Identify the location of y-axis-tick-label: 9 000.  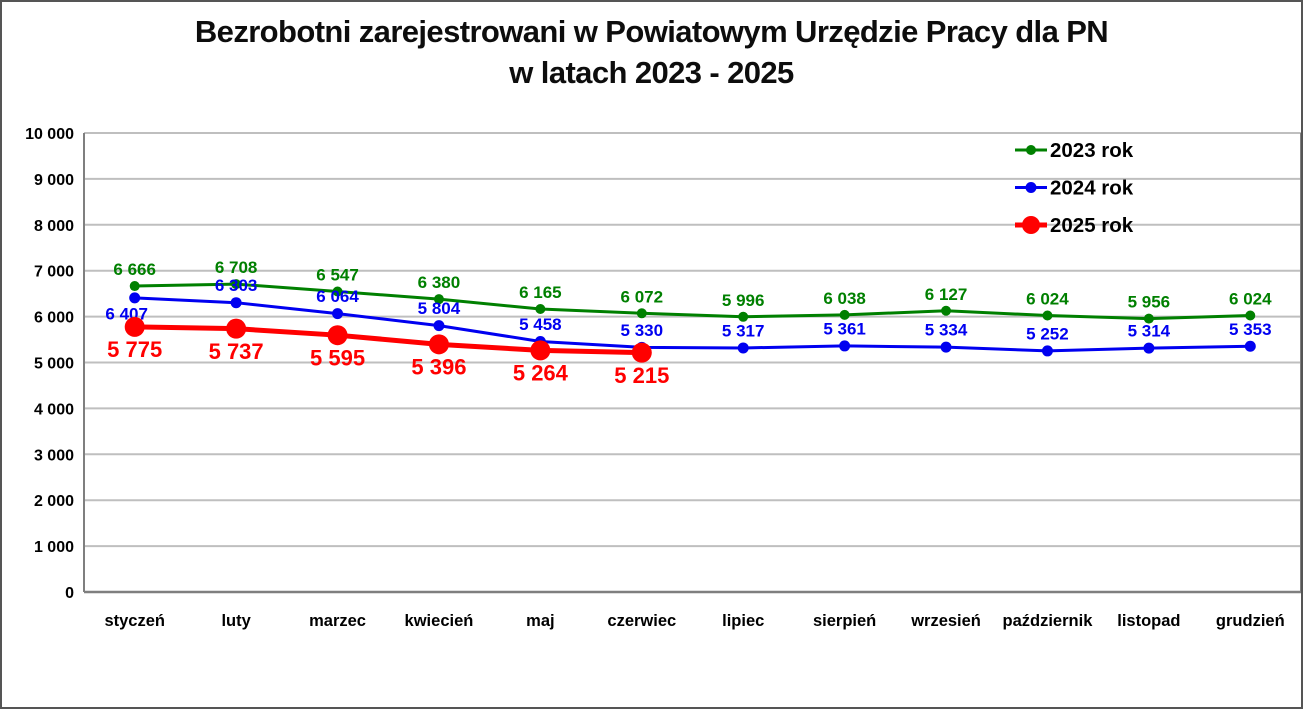
(54, 180).